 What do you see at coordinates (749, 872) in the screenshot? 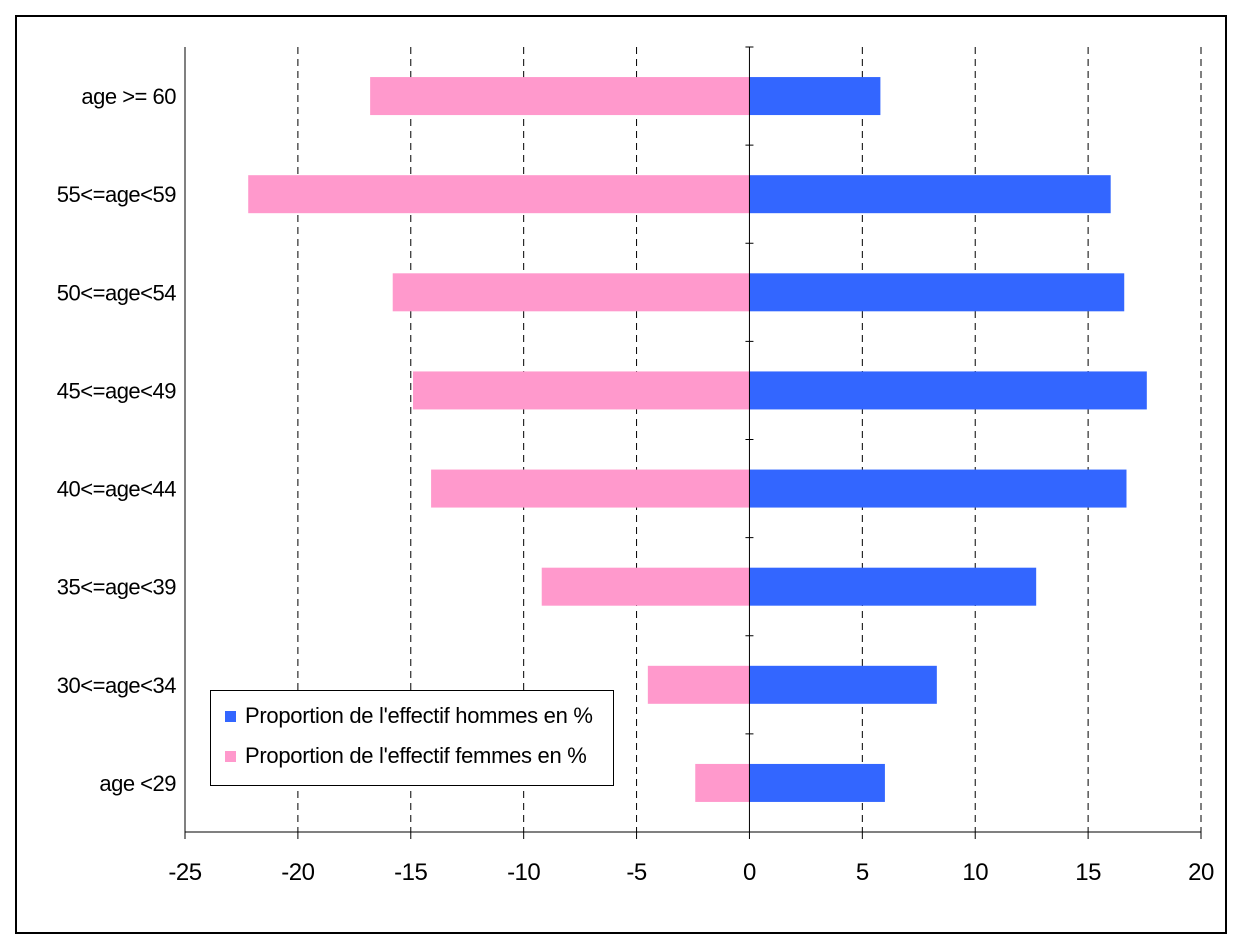
I see `x-tick-label-5: 0` at bounding box center [749, 872].